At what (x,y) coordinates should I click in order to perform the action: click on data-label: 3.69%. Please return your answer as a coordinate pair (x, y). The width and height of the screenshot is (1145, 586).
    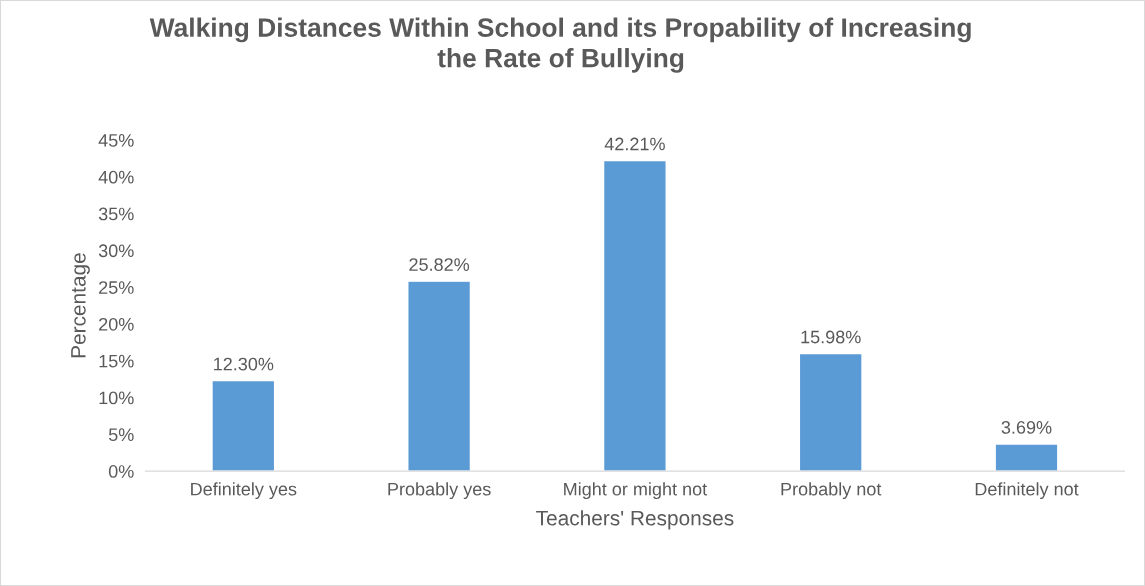
    Looking at the image, I should click on (1026, 427).